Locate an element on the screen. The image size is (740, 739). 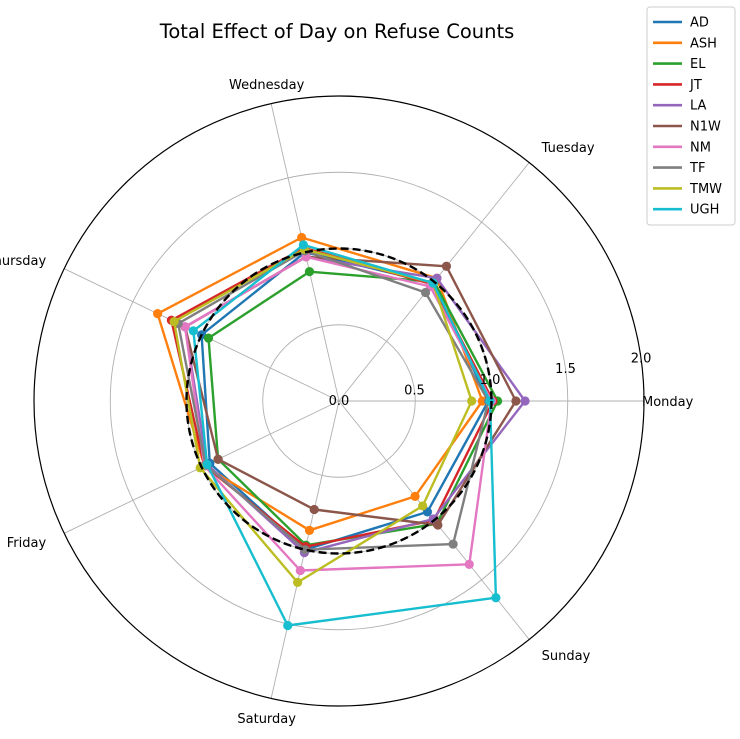
legend-label-el: EL is located at coordinates (698, 64).